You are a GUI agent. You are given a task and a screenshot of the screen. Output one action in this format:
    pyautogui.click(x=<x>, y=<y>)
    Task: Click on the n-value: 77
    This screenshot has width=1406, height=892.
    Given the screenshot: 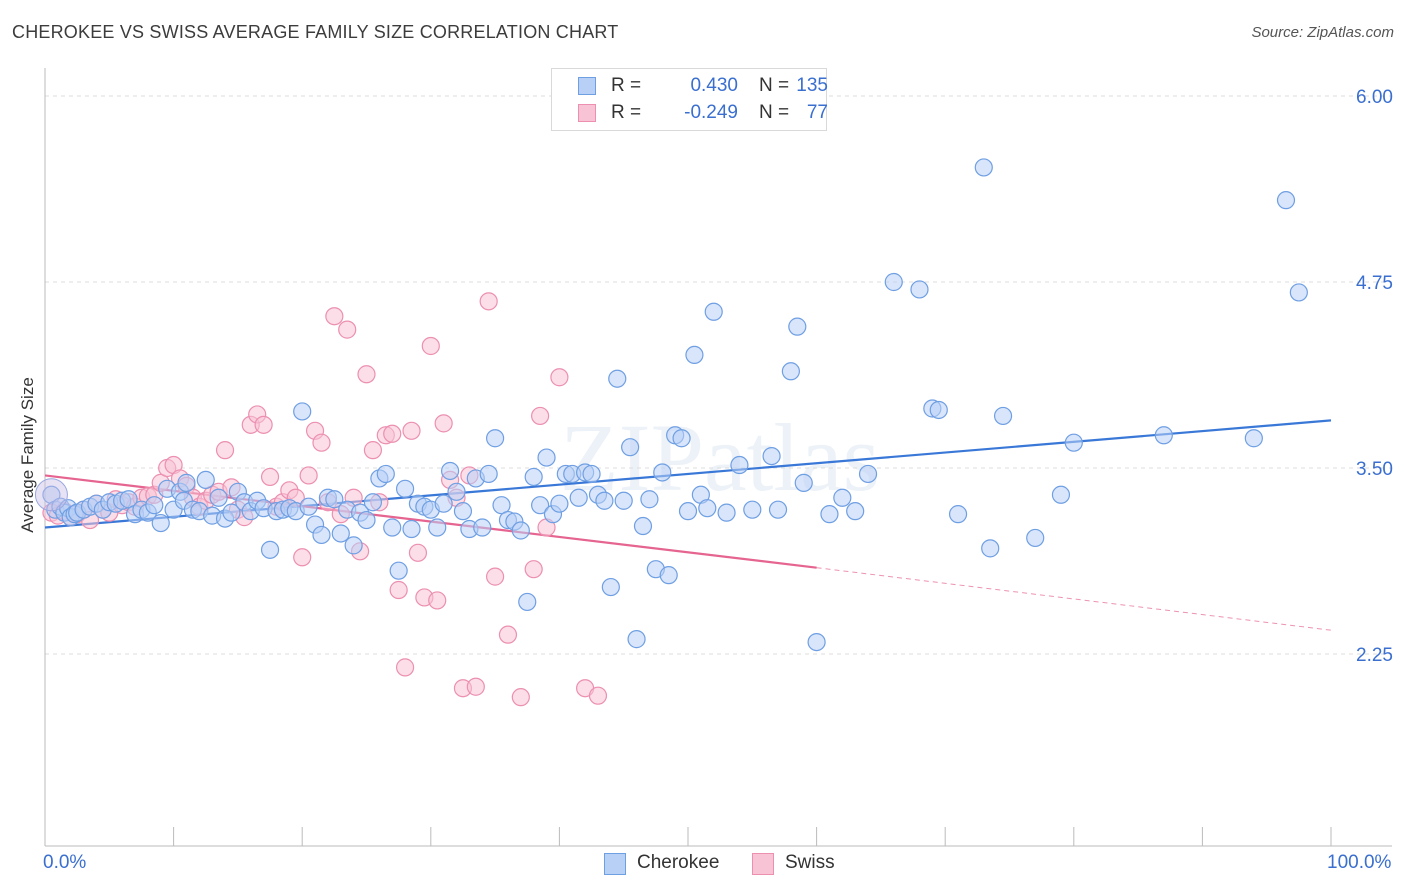 What is the action you would take?
    pyautogui.click(x=817, y=112)
    